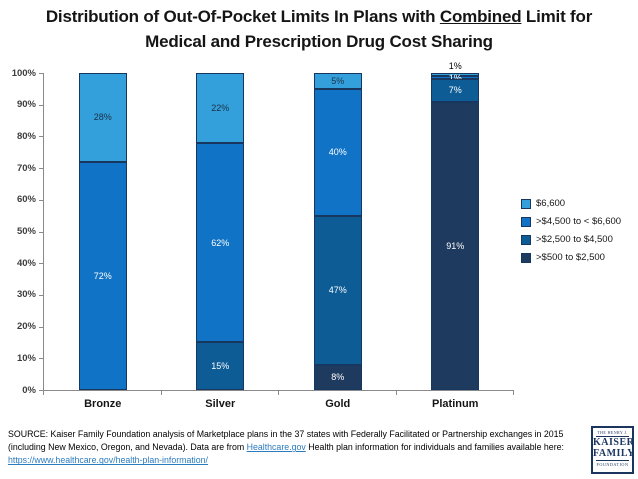 This screenshot has width=638, height=479. Describe the element at coordinates (26, 358) in the screenshot. I see `y-axis-tick-label: 10%` at that location.